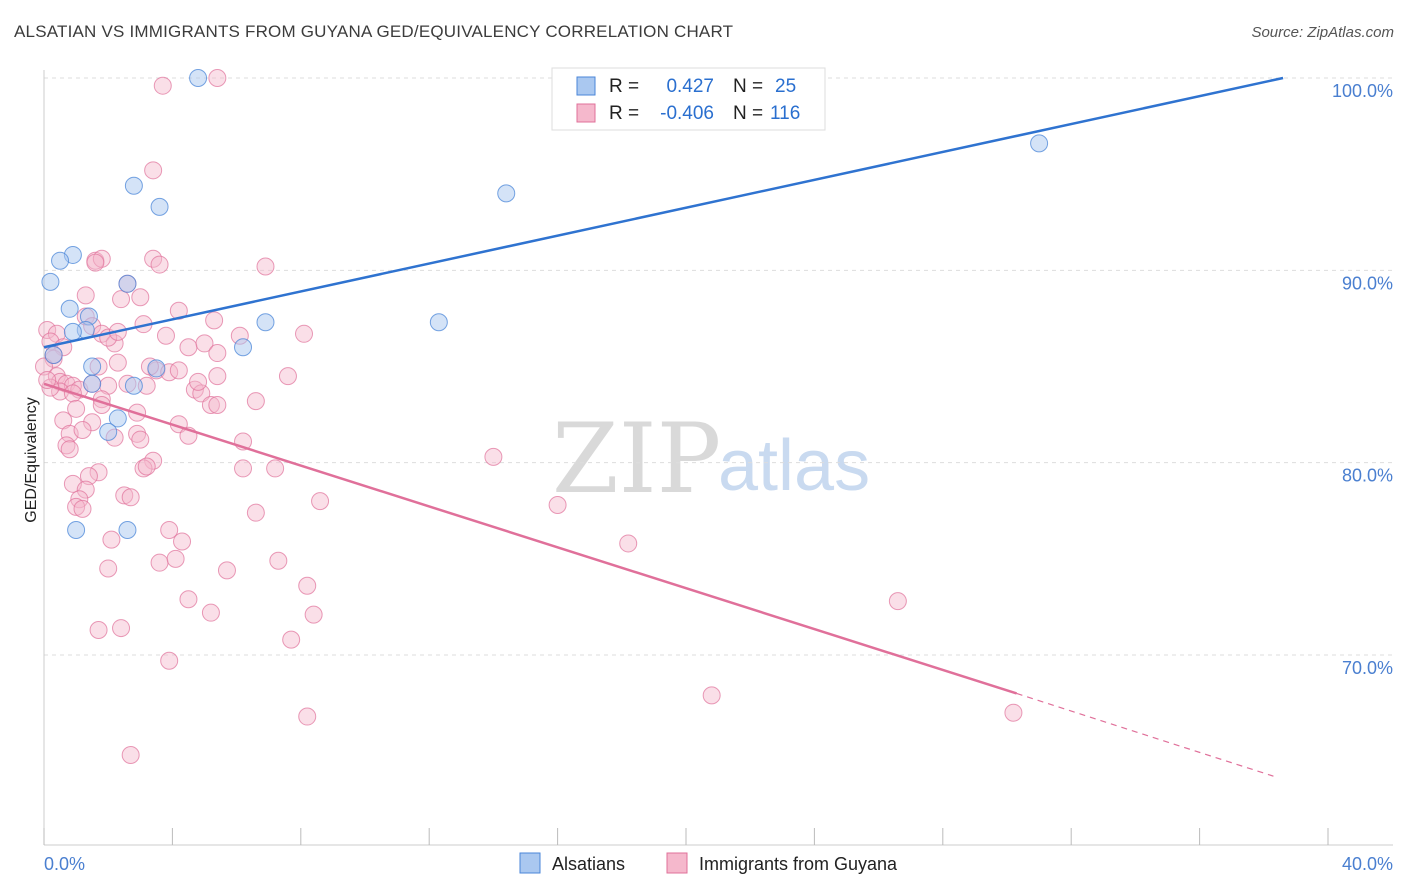 This screenshot has width=1406, height=892. Describe the element at coordinates (1362, 379) in the screenshot. I see `y-tick-labels: 100.0% 90.0% 80.0% 70.0%` at that location.